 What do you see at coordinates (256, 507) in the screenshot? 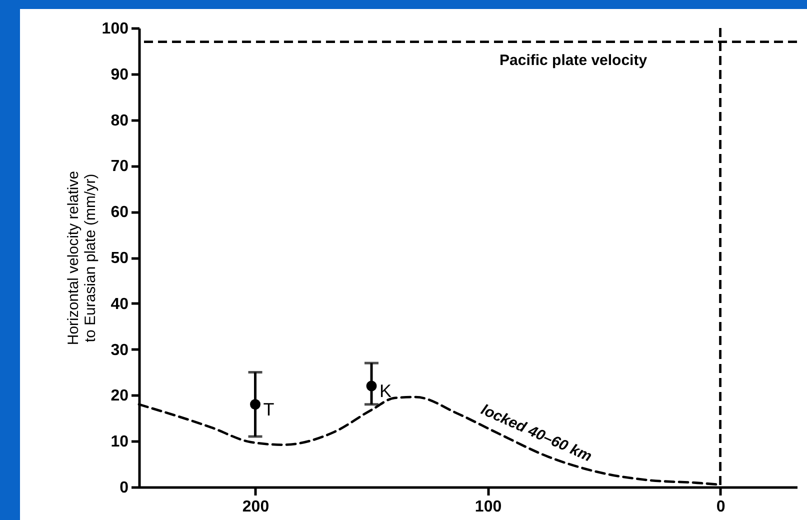
I see `x-tick-label: 200` at bounding box center [256, 507].